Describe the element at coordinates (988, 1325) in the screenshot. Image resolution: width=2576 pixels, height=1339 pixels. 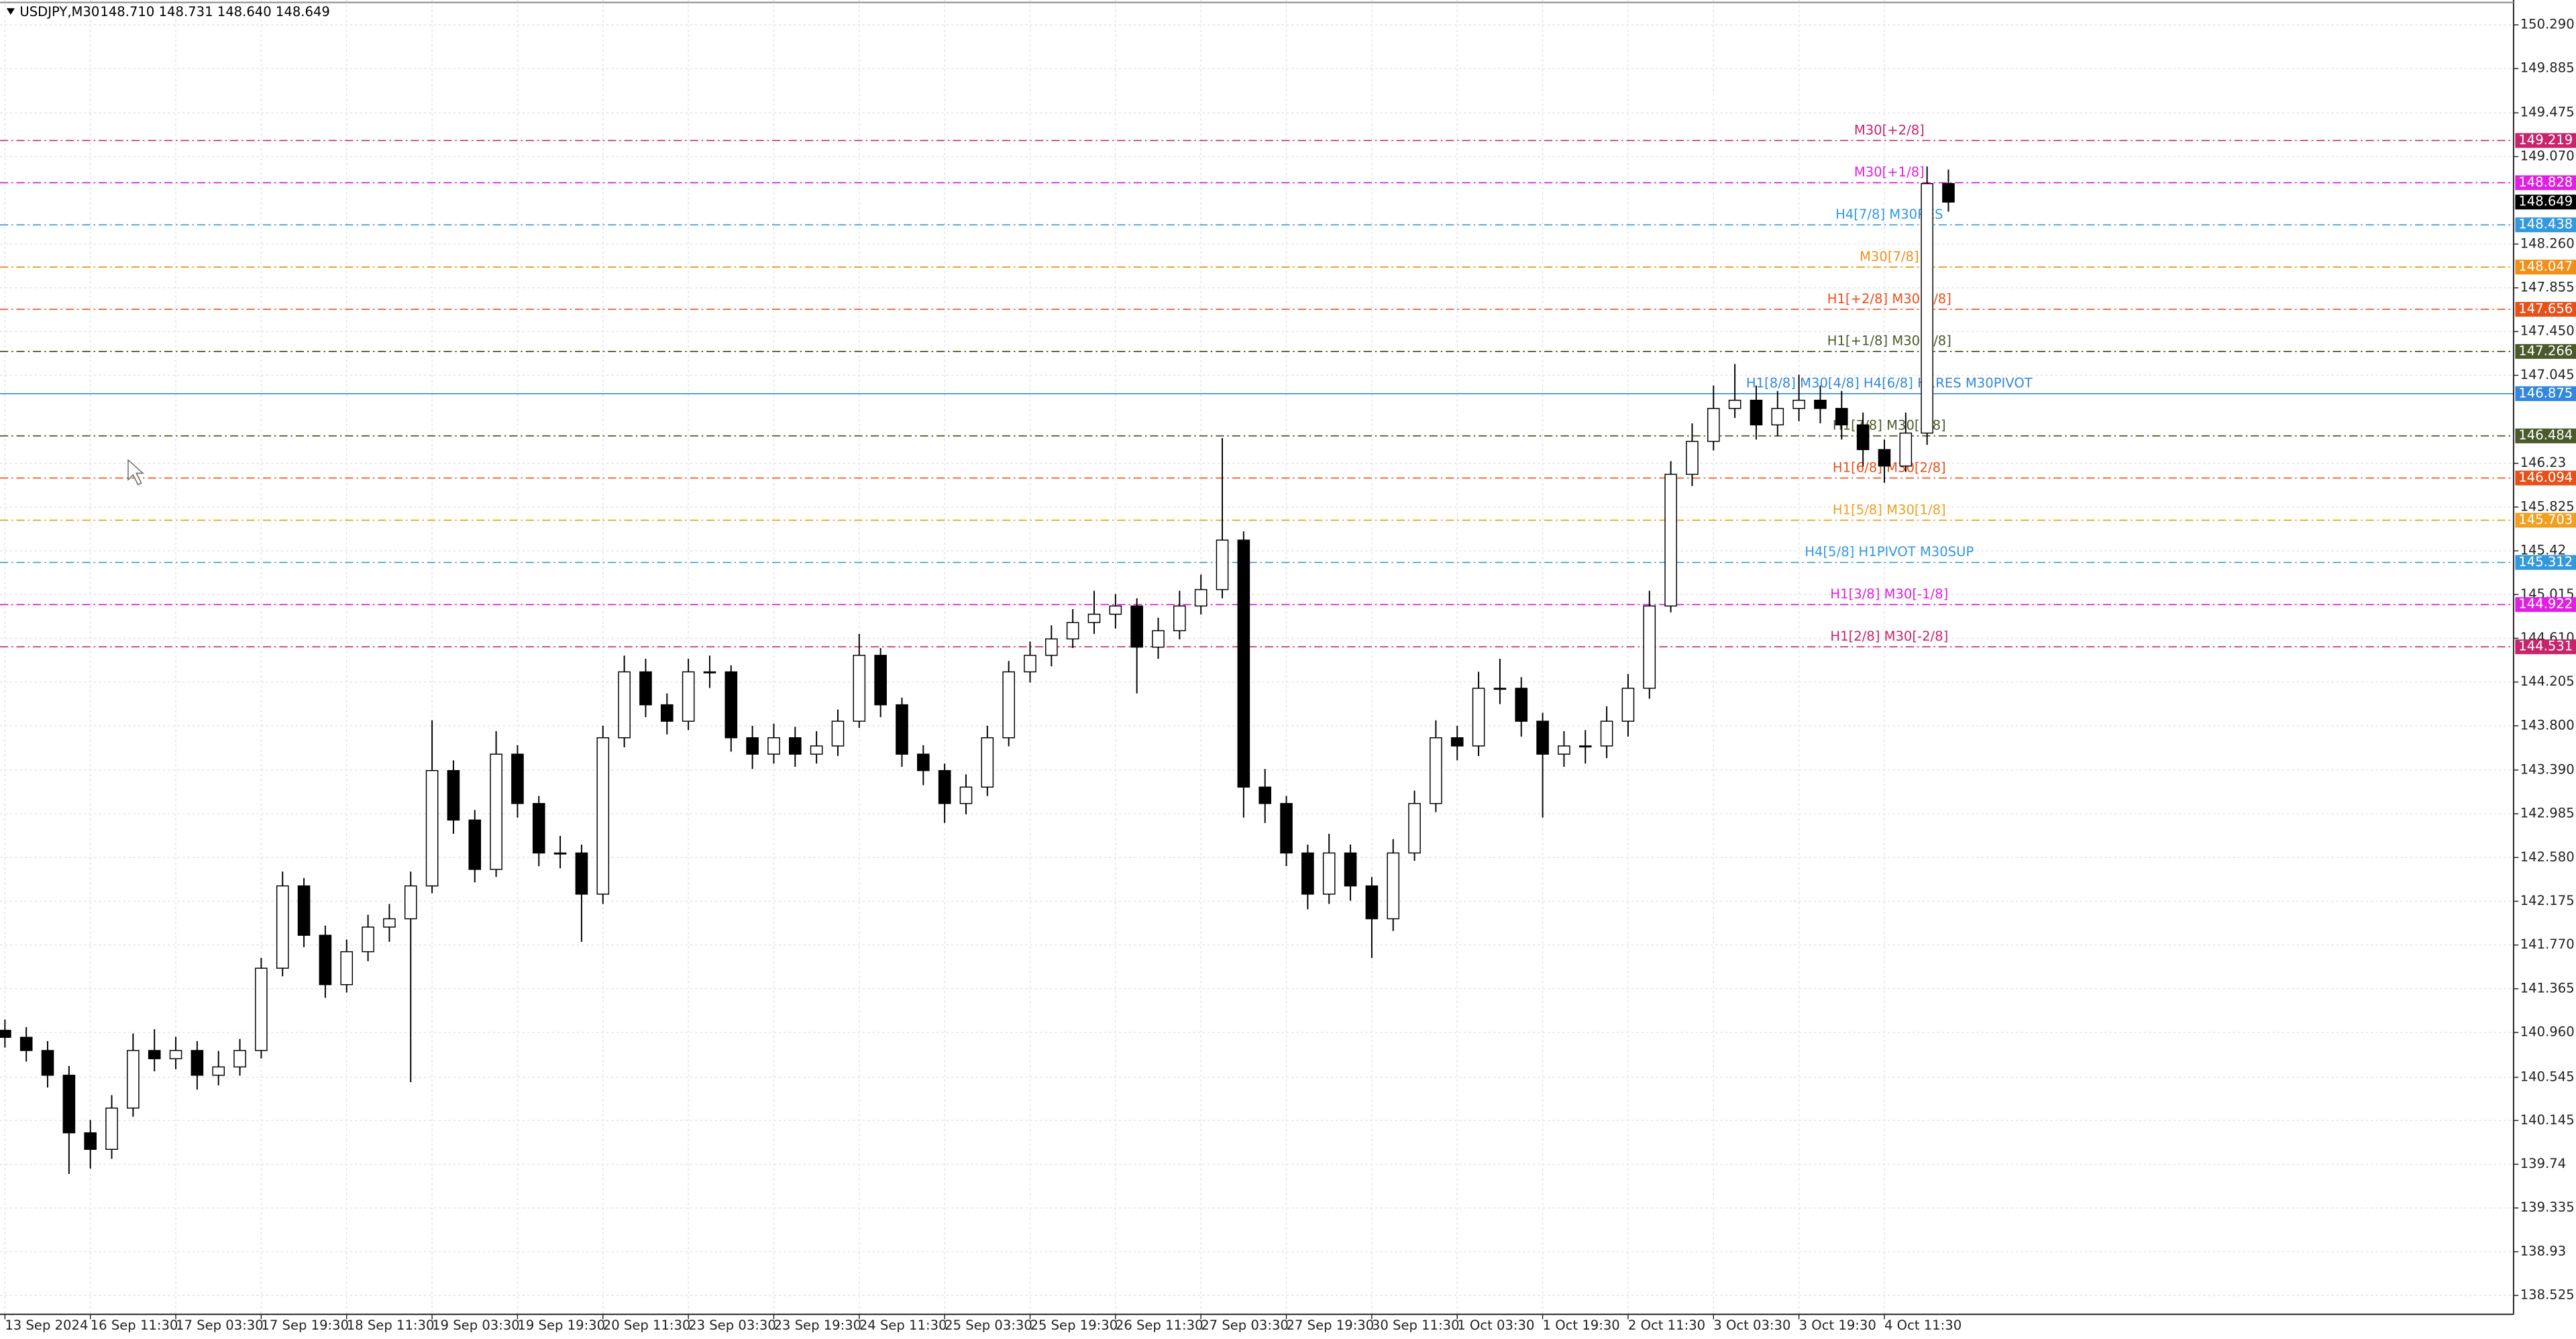
I see `x-tick-label: 25 Sep 03:30` at that location.